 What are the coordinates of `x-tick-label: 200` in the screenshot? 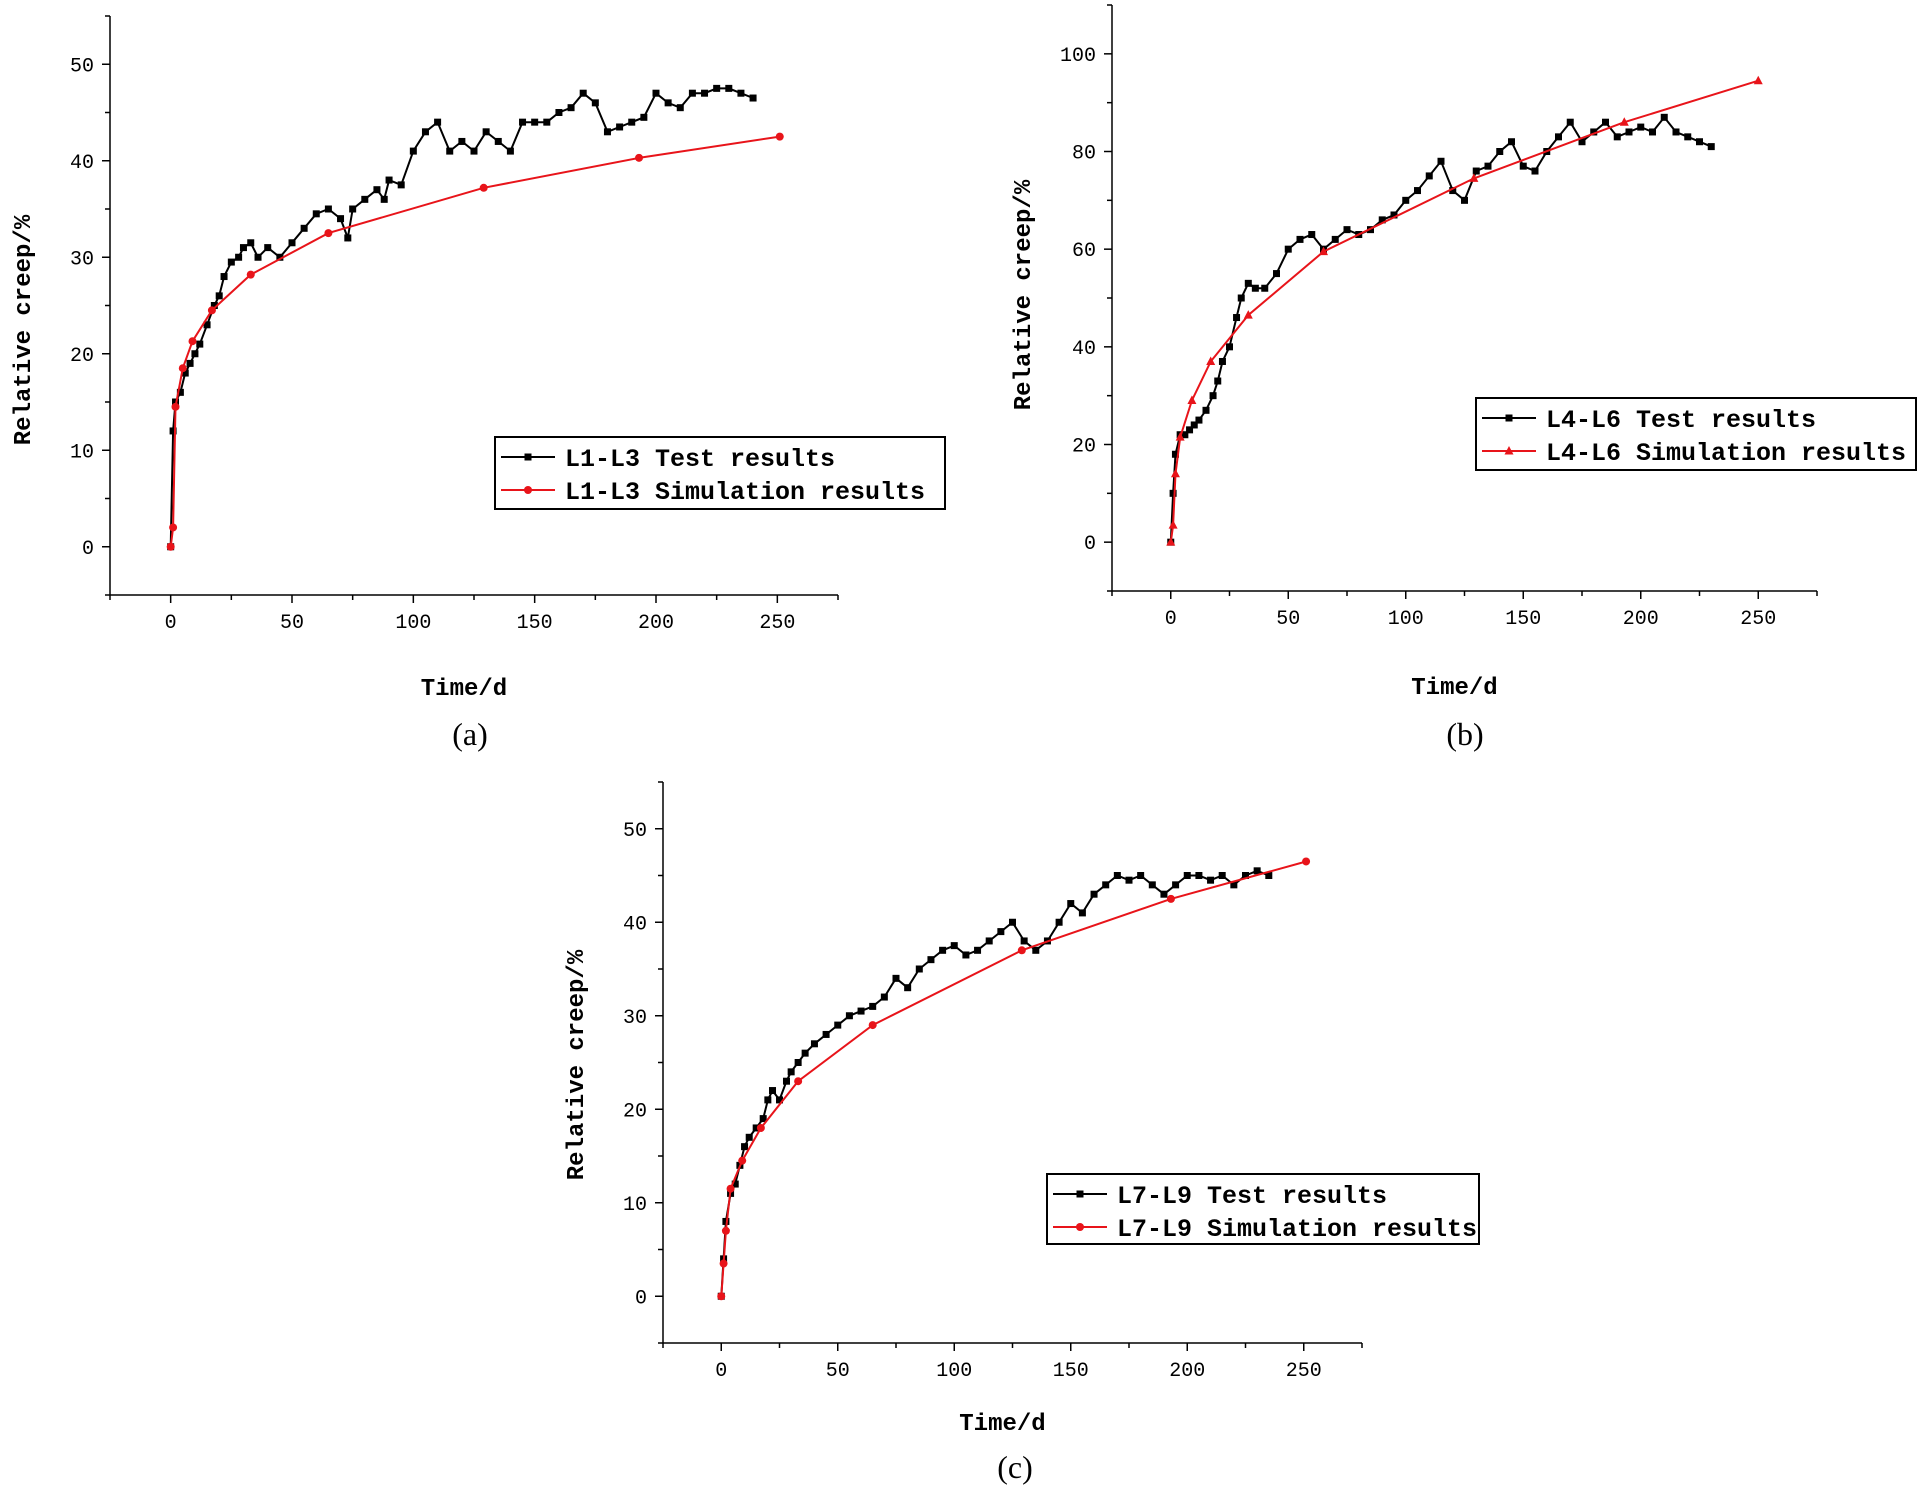 It's located at (1641, 619).